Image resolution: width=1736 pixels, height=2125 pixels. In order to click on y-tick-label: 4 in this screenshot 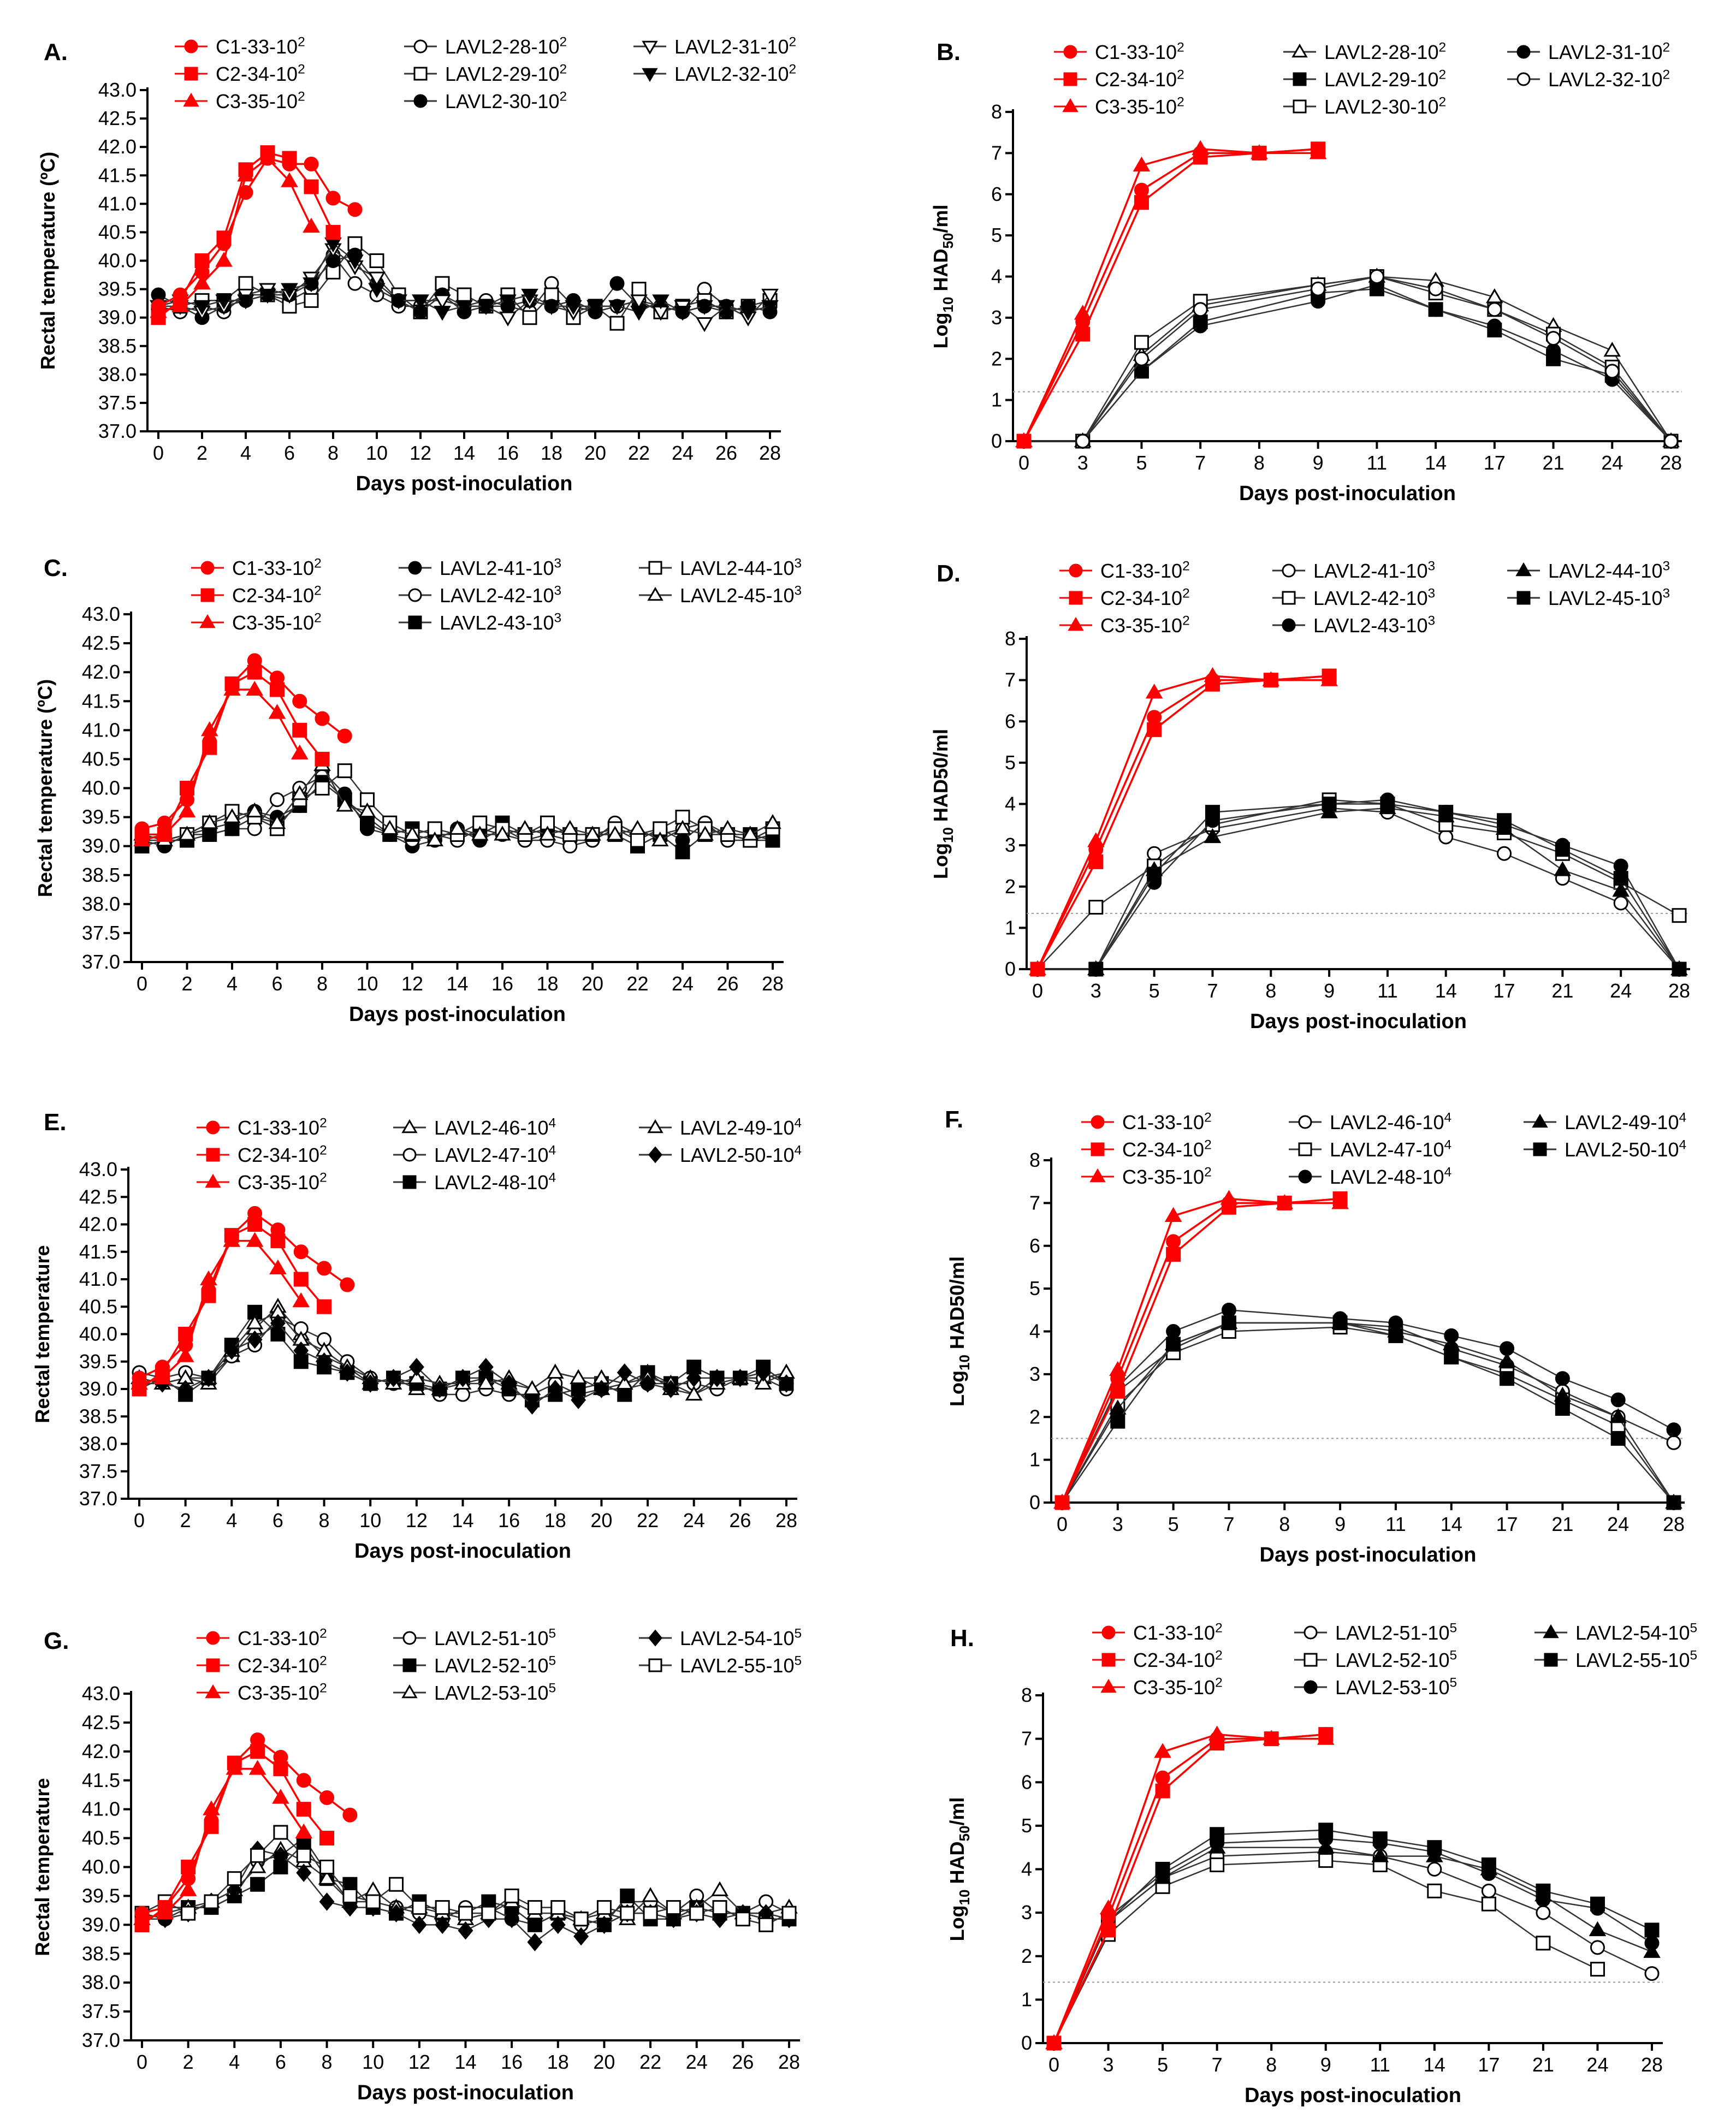, I will do `click(996, 276)`.